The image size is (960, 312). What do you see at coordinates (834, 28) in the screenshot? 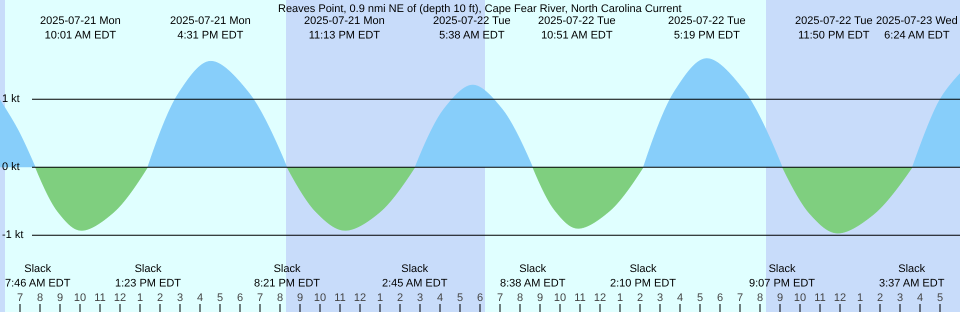
I see `annotation: 2025-07-22 Tue 11:50 PM EDT` at bounding box center [834, 28].